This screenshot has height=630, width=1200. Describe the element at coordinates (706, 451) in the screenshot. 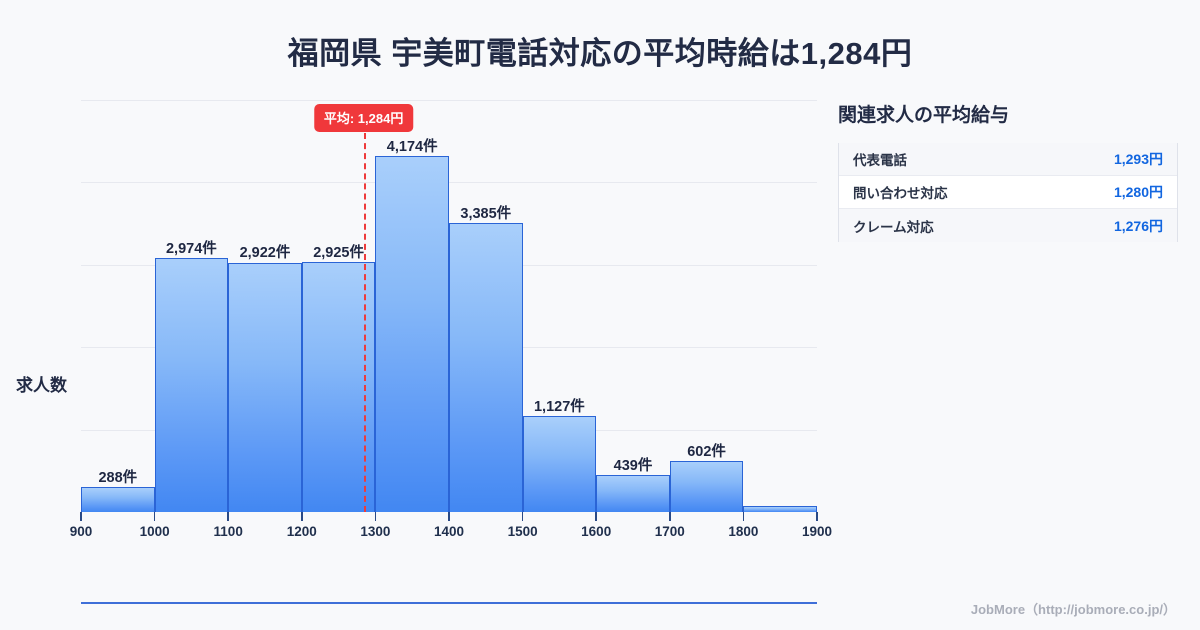

I see `bar-value-label: 602件` at that location.